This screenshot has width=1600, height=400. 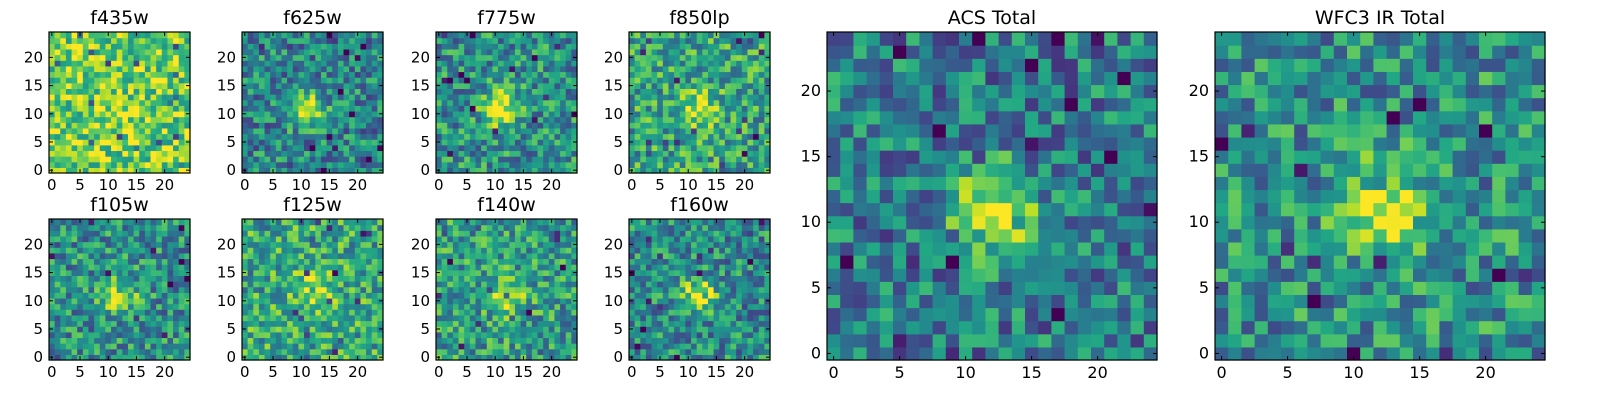 I want to click on panel-title: f140w, so click(x=506, y=205).